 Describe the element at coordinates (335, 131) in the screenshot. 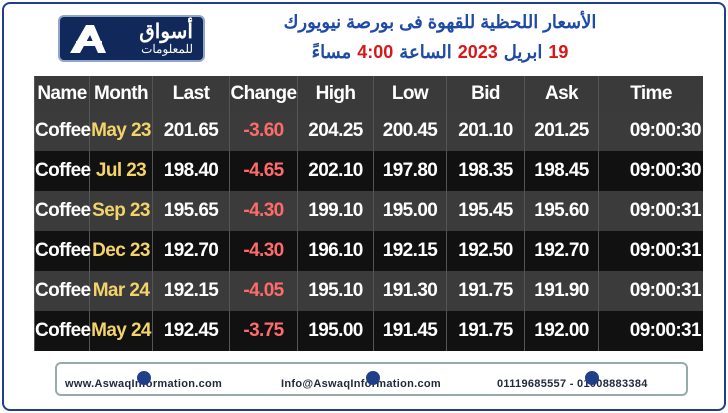

I see `cell: 204.25` at that location.